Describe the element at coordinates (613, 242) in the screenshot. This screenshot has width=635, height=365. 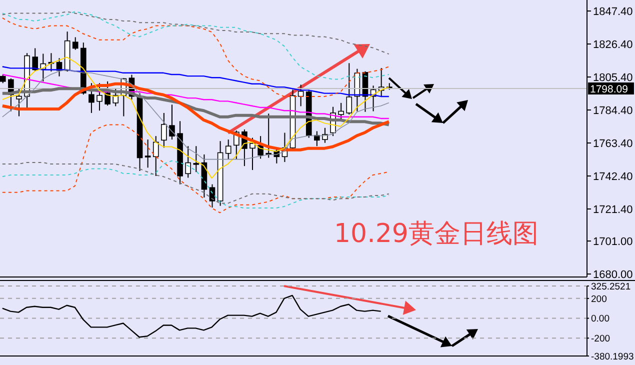
I see `y-tick-label: 1701.00` at that location.